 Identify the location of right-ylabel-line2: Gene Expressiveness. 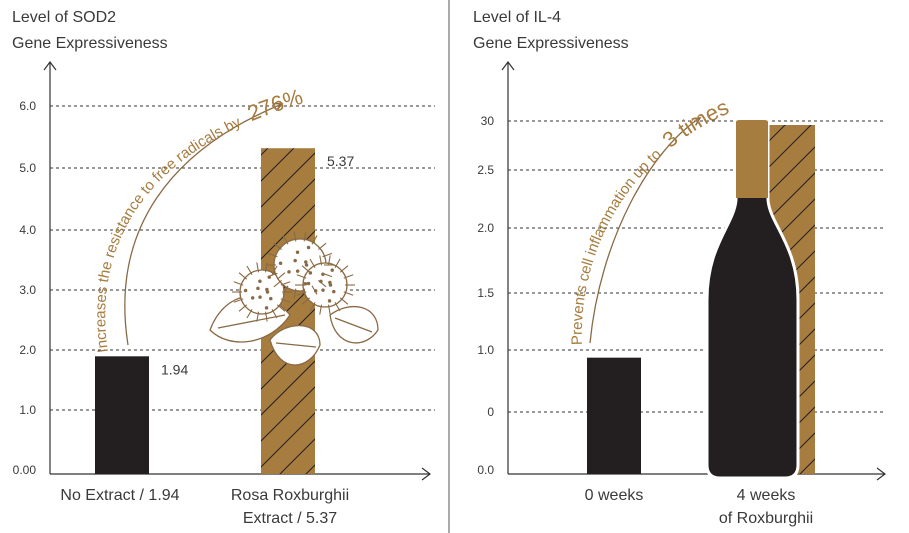
(551, 43).